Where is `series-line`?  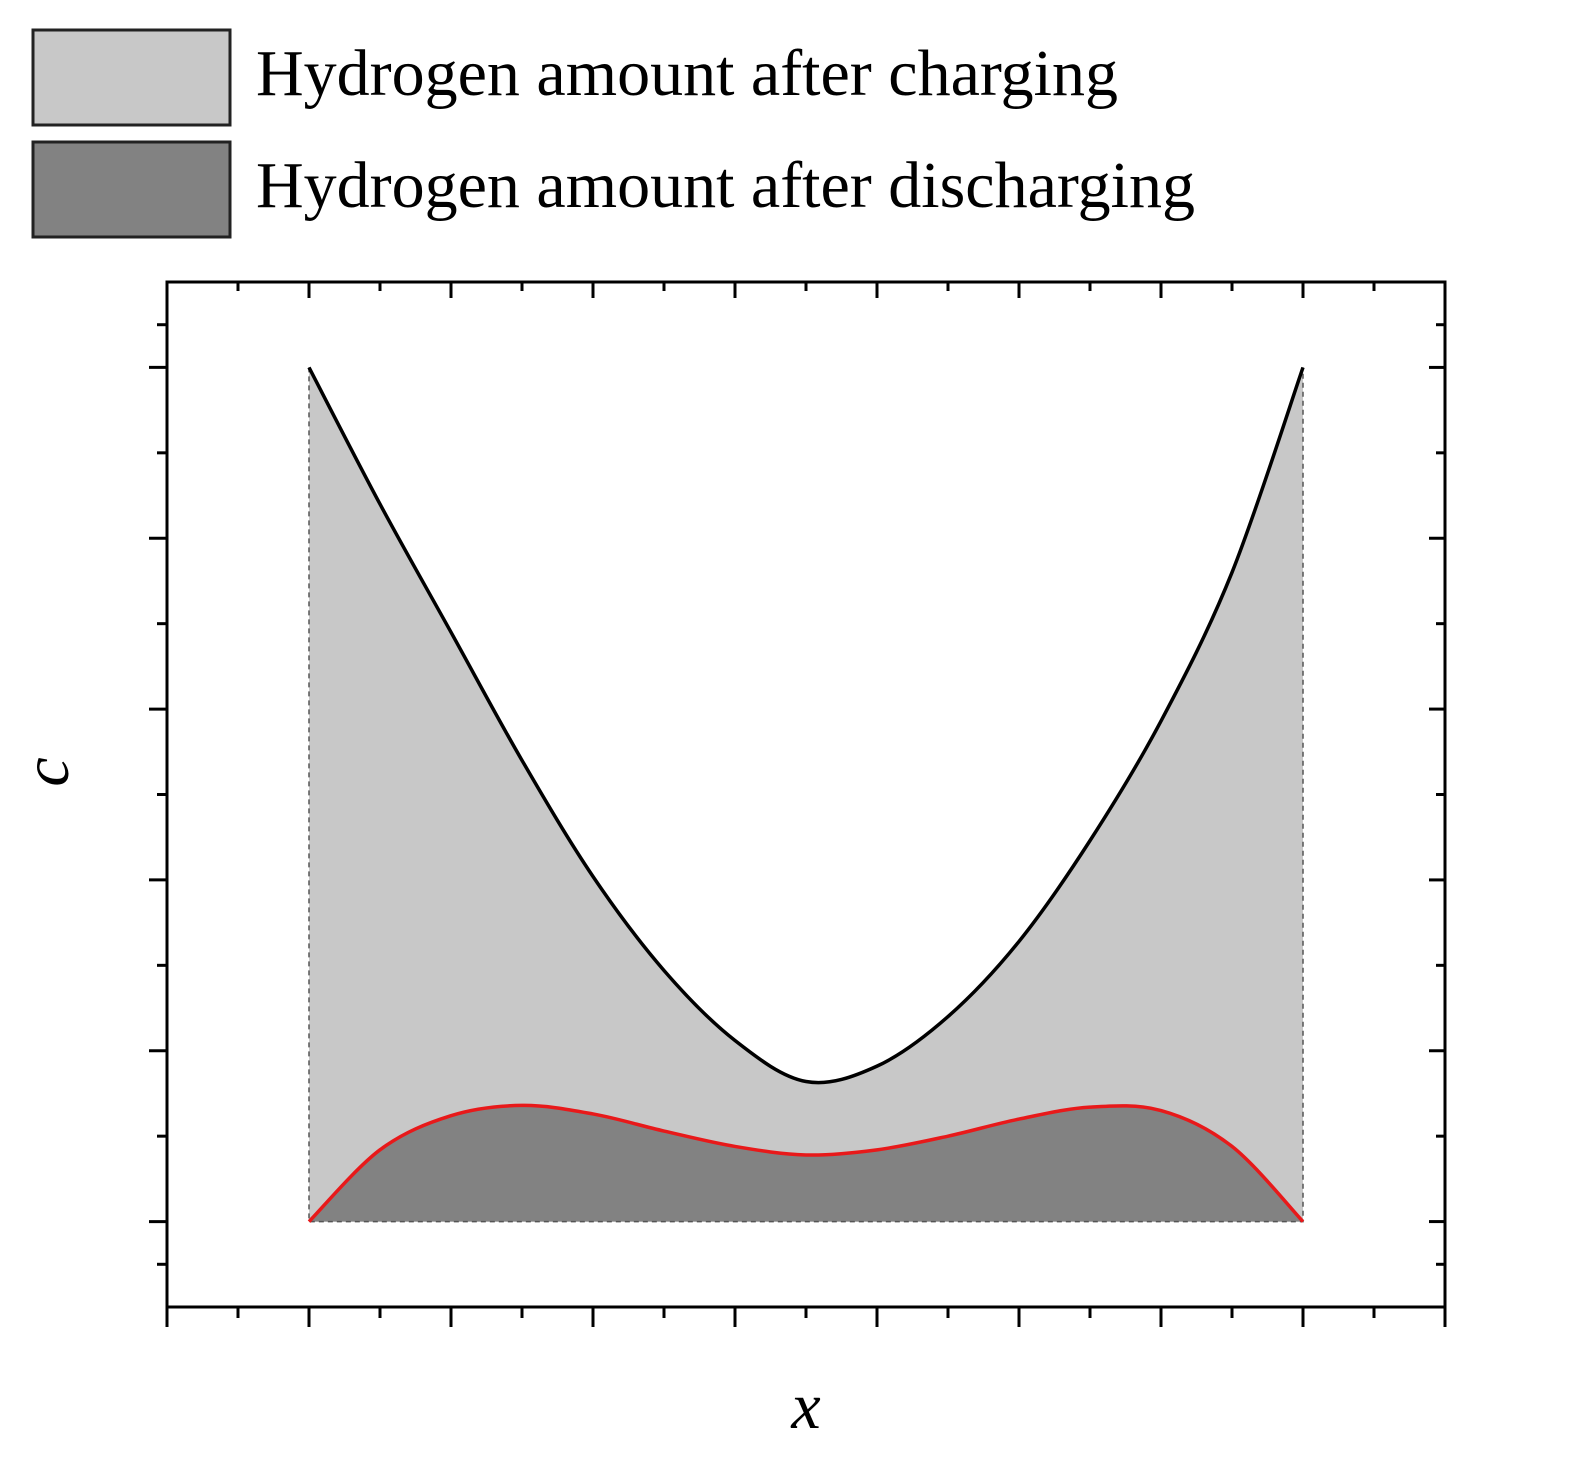
series-line is located at coordinates (806, 1163).